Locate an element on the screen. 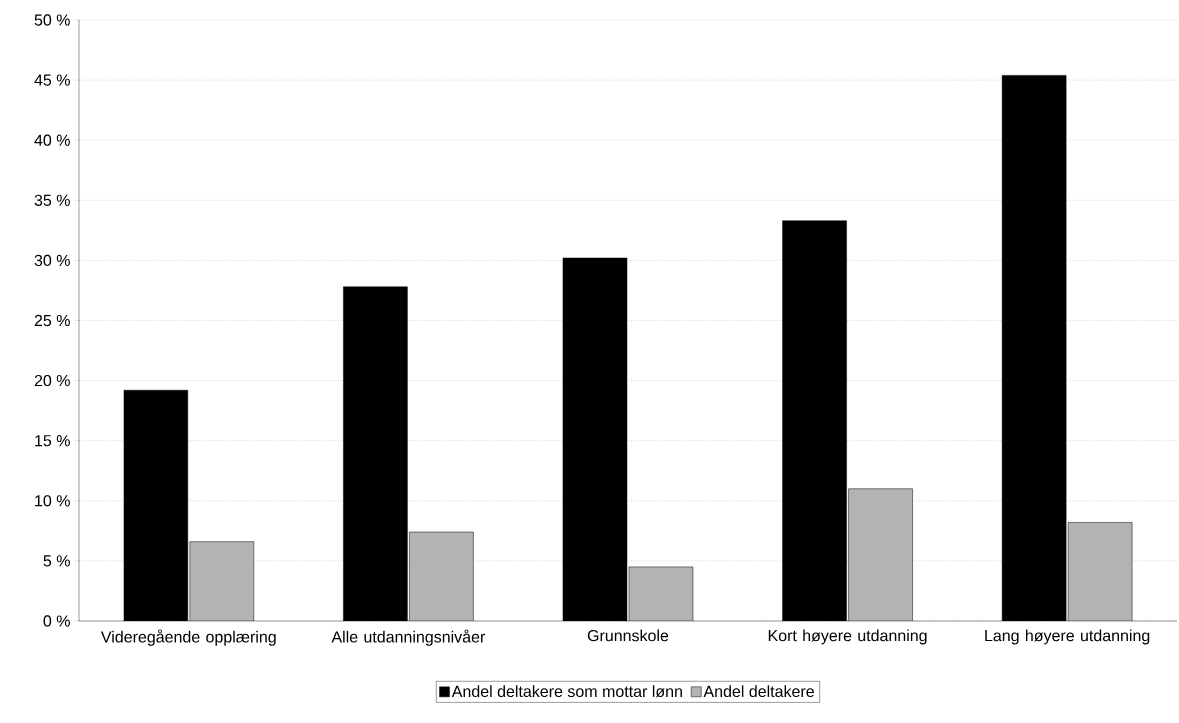  y-tick-label: 5 % is located at coordinates (56, 561).